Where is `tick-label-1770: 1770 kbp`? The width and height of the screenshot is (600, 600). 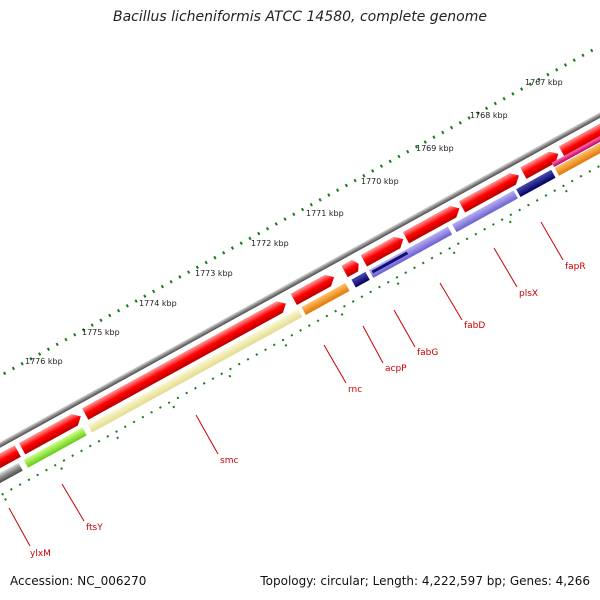 tick-label-1770: 1770 kbp is located at coordinates (380, 181).